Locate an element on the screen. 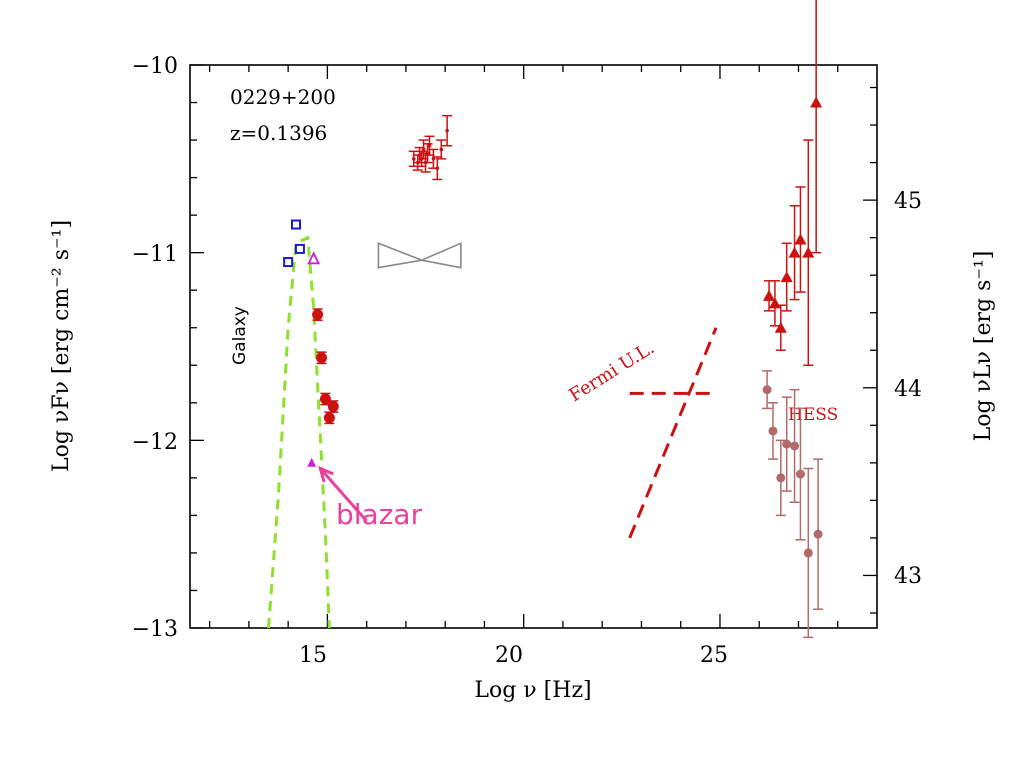 This screenshot has height=768, width=1024. right-tick-label-45: 45 is located at coordinates (908, 201).